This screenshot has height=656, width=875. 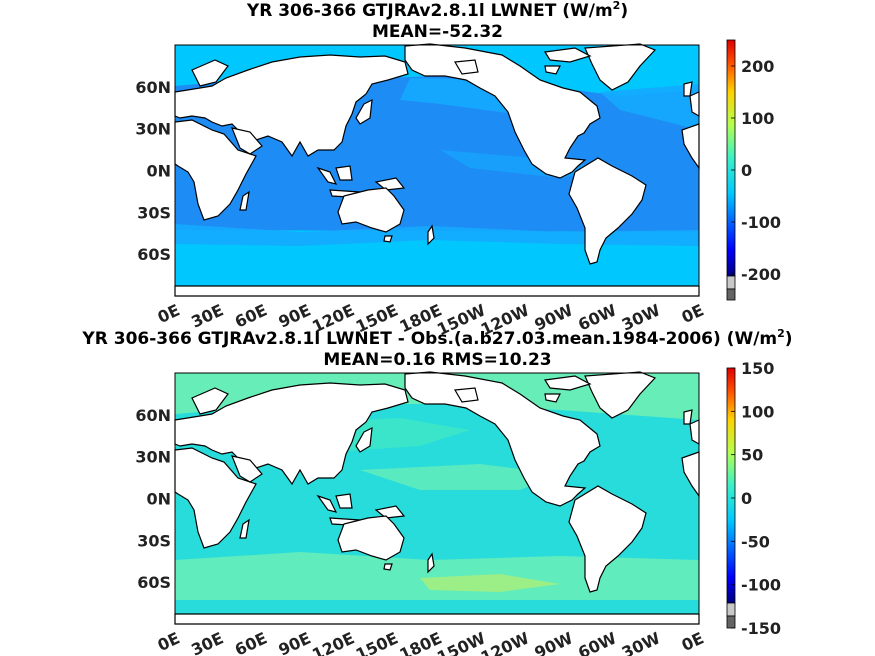 What do you see at coordinates (251, 315) in the screenshot?
I see `top-lon-label: 60E` at bounding box center [251, 315].